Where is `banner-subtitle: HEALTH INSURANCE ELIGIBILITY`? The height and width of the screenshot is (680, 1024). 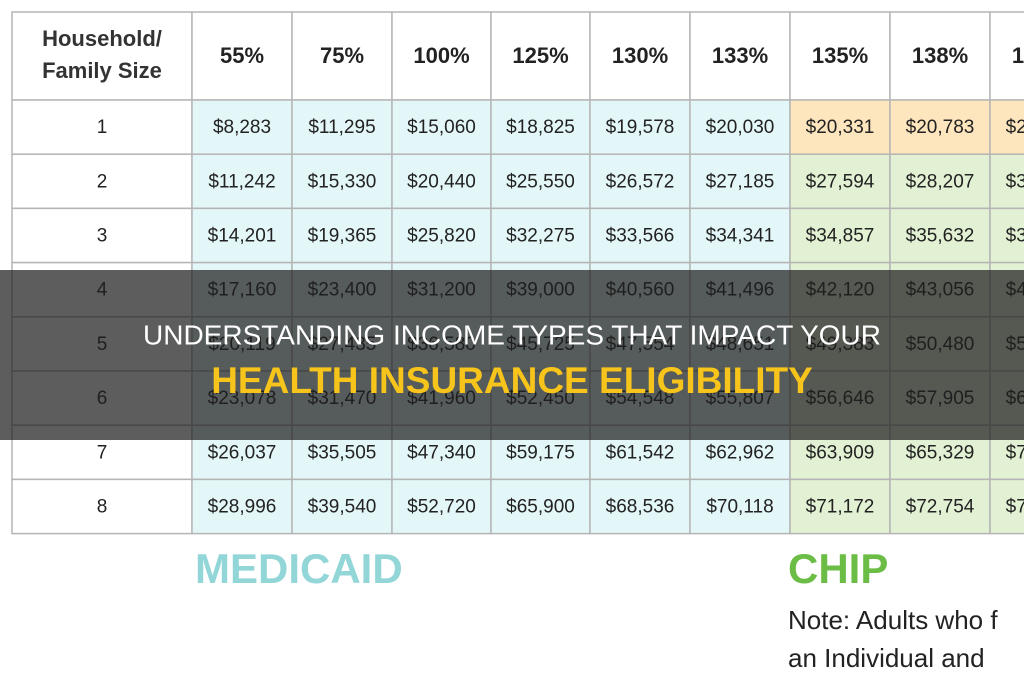 banner-subtitle: HEALTH INSURANCE ELIGIBILITY is located at coordinates (512, 380).